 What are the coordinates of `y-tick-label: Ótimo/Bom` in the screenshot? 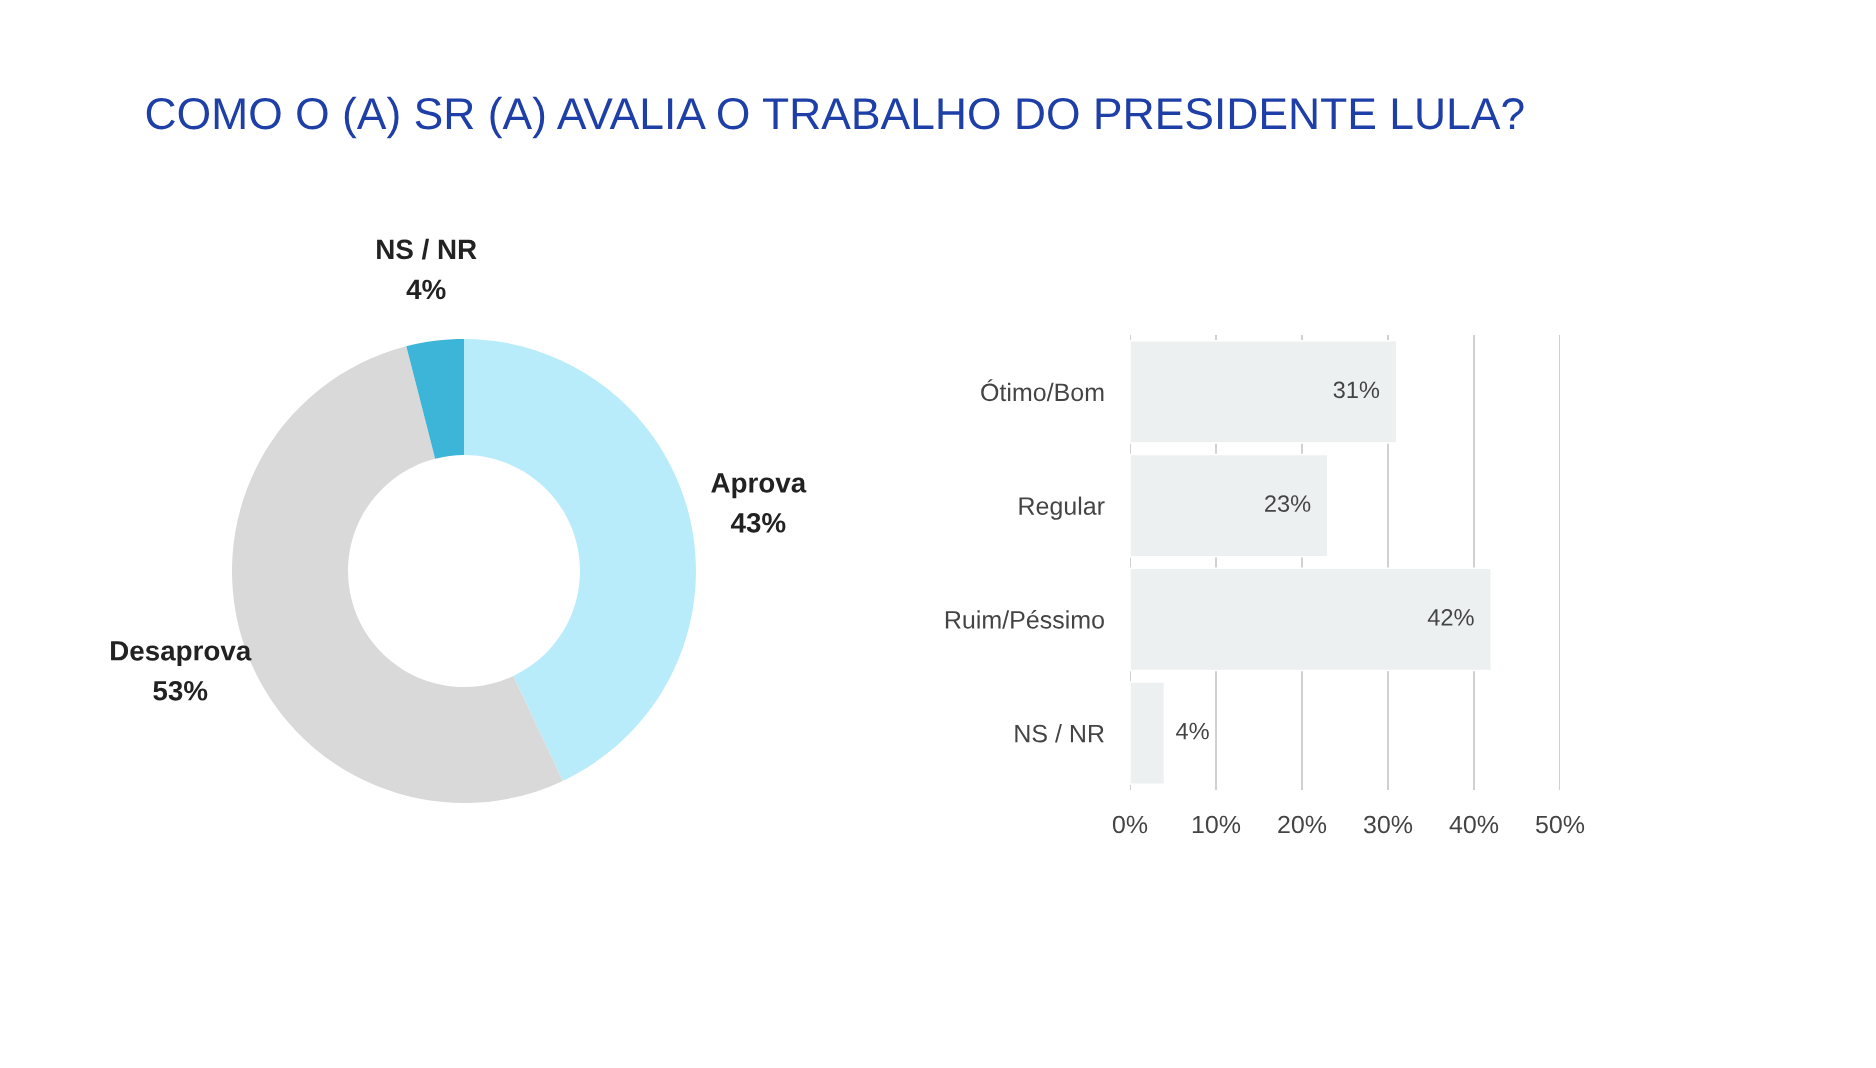 It's located at (1042, 390).